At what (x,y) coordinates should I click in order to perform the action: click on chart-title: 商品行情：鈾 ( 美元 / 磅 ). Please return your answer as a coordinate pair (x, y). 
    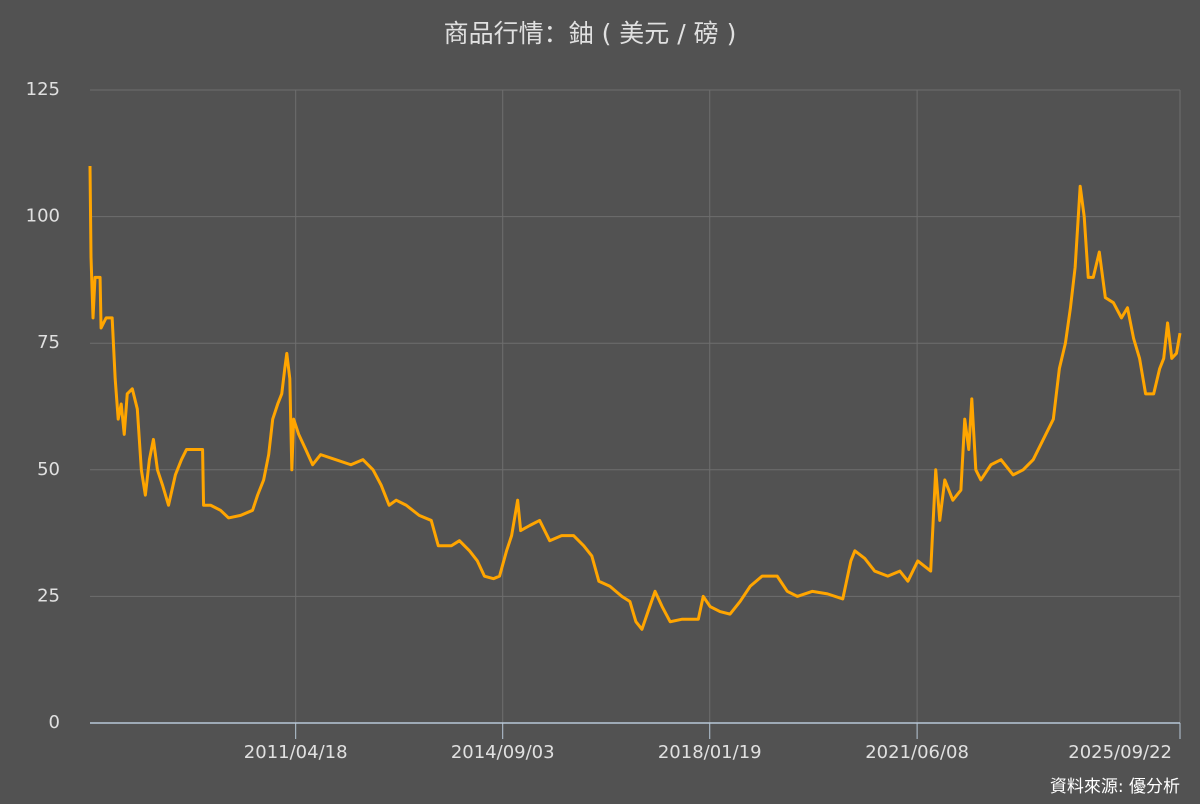
    Looking at the image, I should click on (590, 33).